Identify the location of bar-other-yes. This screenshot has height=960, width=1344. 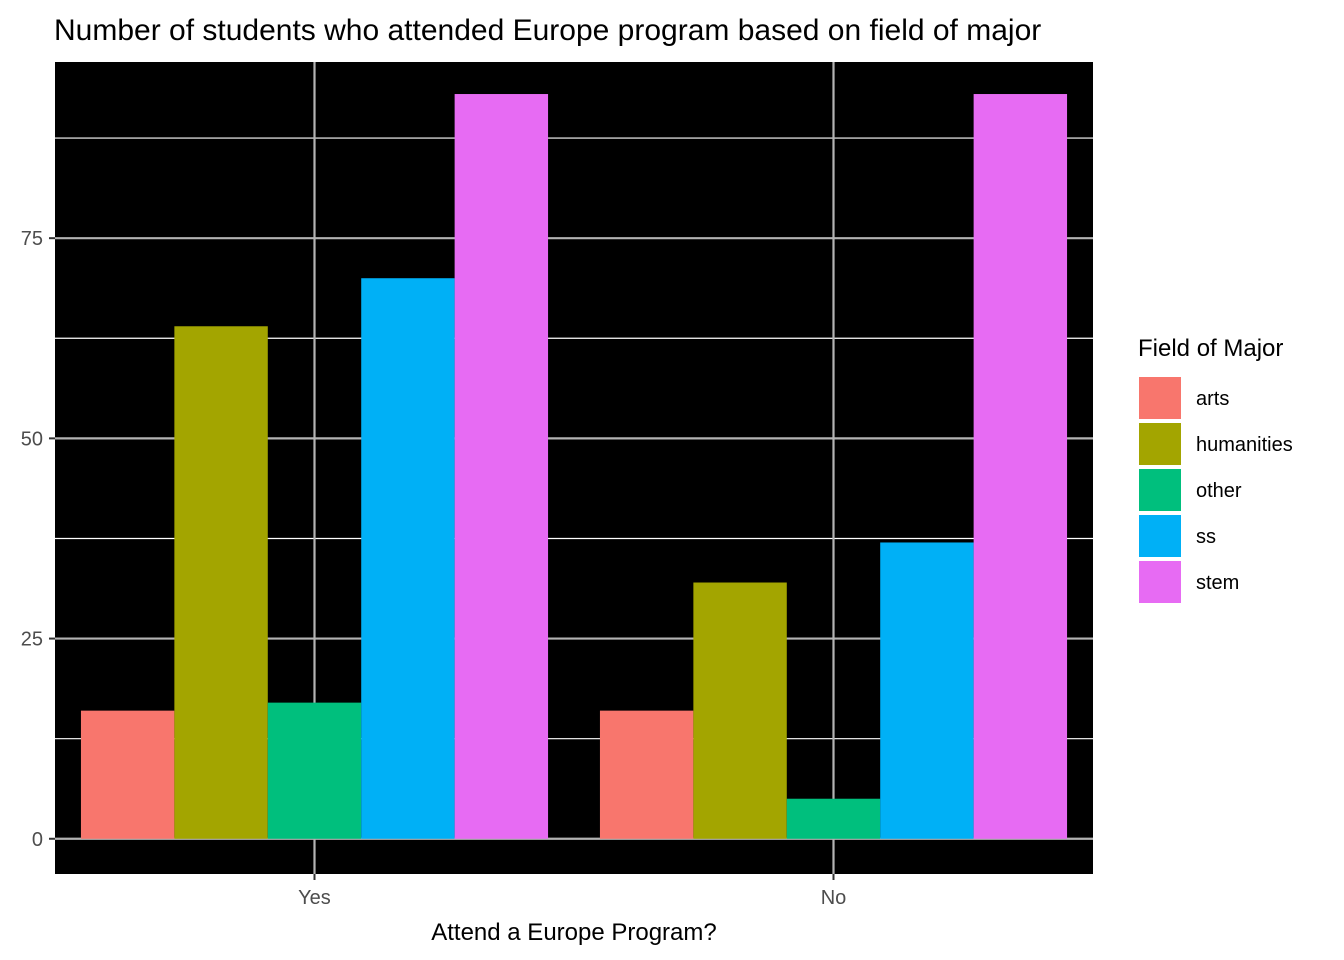
(314, 770).